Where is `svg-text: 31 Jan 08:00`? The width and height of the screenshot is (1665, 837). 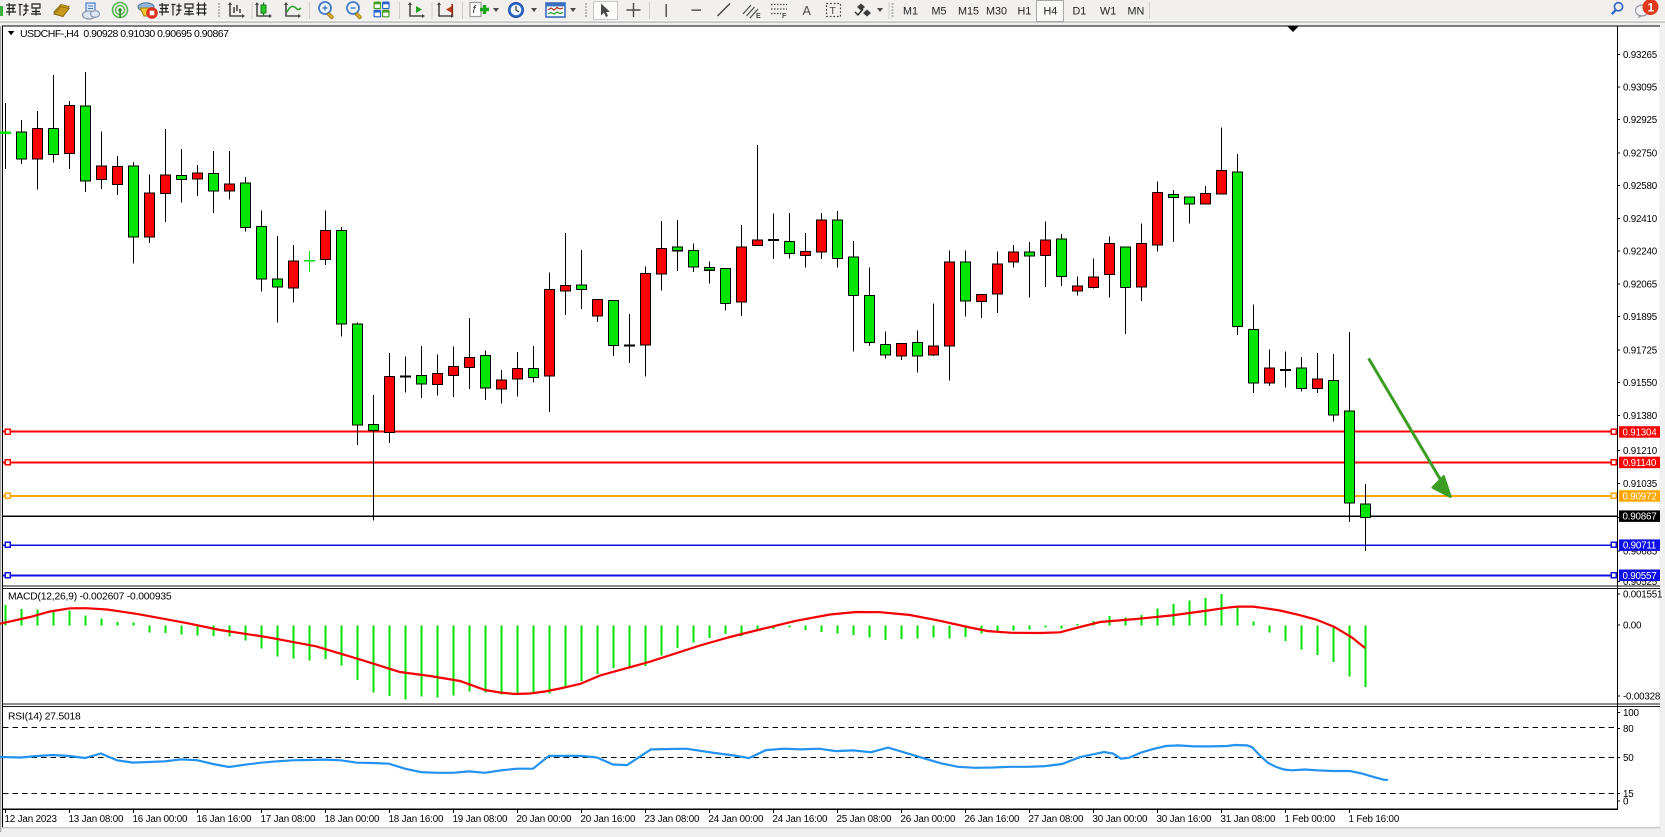 svg-text: 31 Jan 08:00 is located at coordinates (1249, 819).